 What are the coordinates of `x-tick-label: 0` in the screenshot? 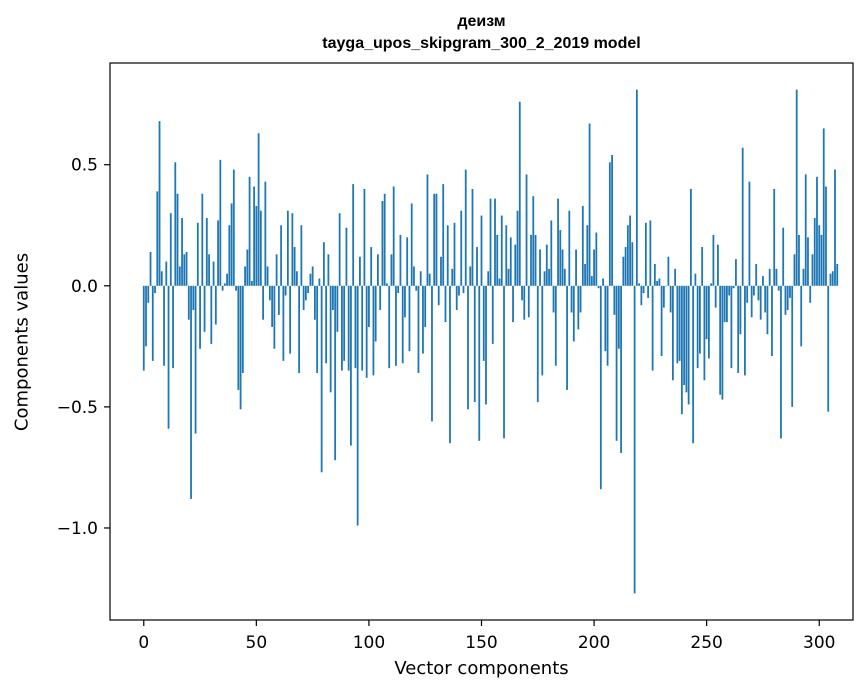 It's located at (143, 643).